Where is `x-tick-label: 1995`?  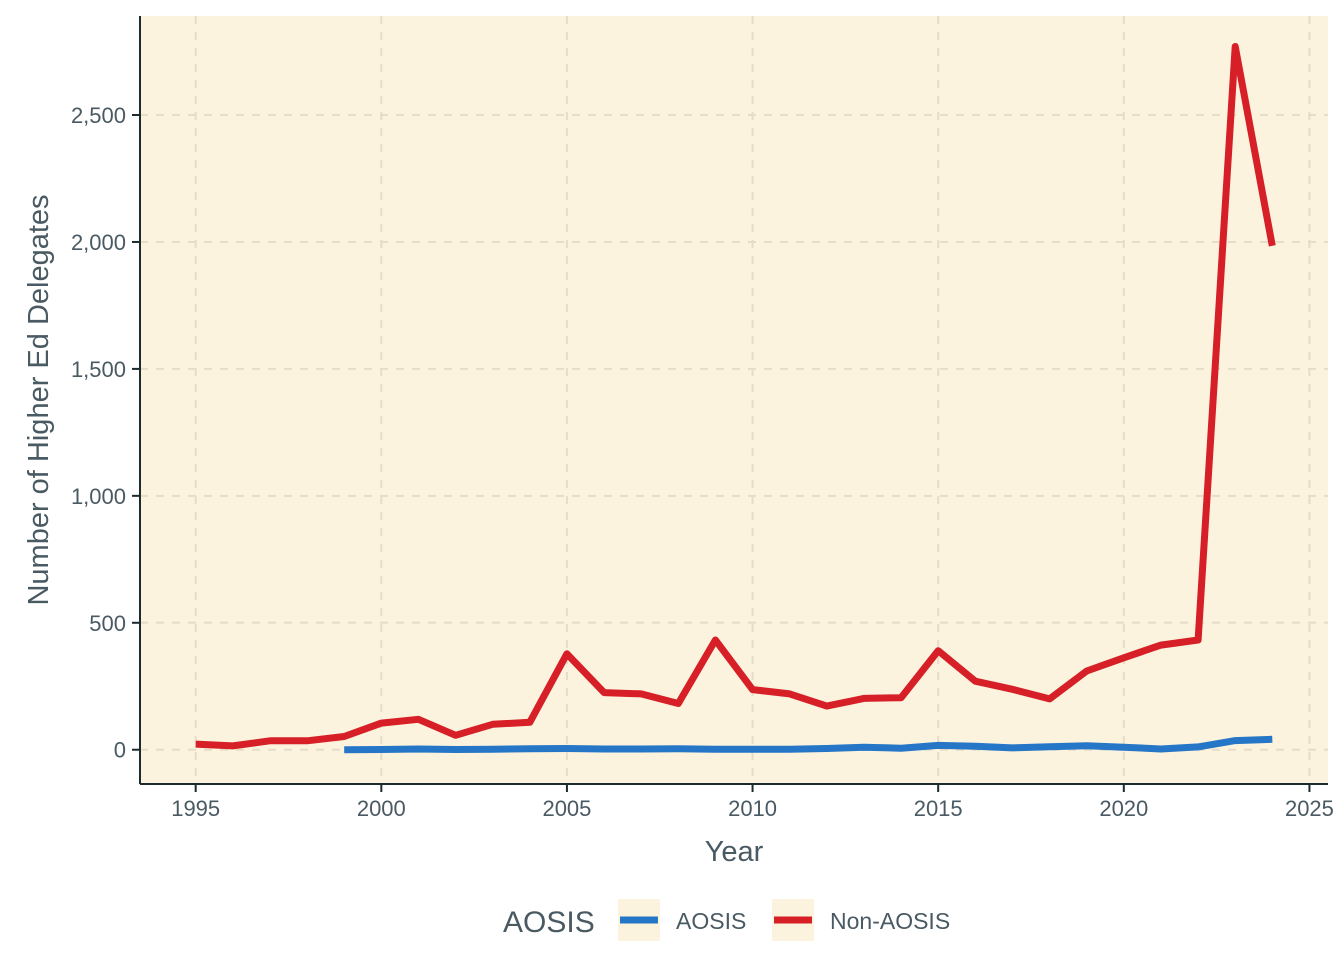 x-tick-label: 1995 is located at coordinates (195, 808).